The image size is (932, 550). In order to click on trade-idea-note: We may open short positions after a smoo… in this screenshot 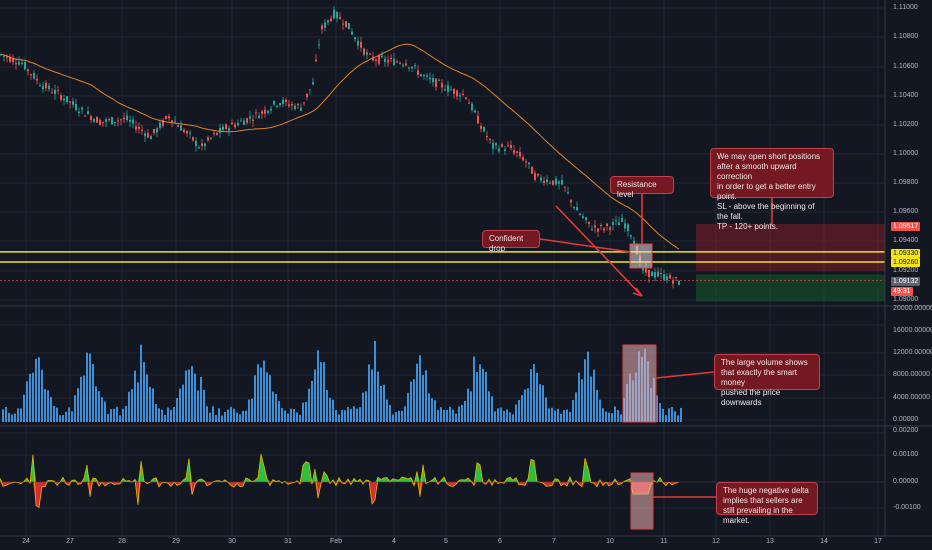, I will do `click(772, 189)`.